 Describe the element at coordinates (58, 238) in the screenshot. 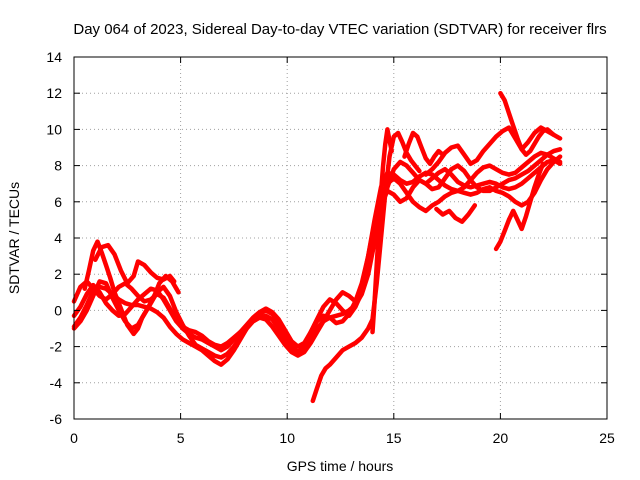

I see `y-tick-label: 4` at that location.